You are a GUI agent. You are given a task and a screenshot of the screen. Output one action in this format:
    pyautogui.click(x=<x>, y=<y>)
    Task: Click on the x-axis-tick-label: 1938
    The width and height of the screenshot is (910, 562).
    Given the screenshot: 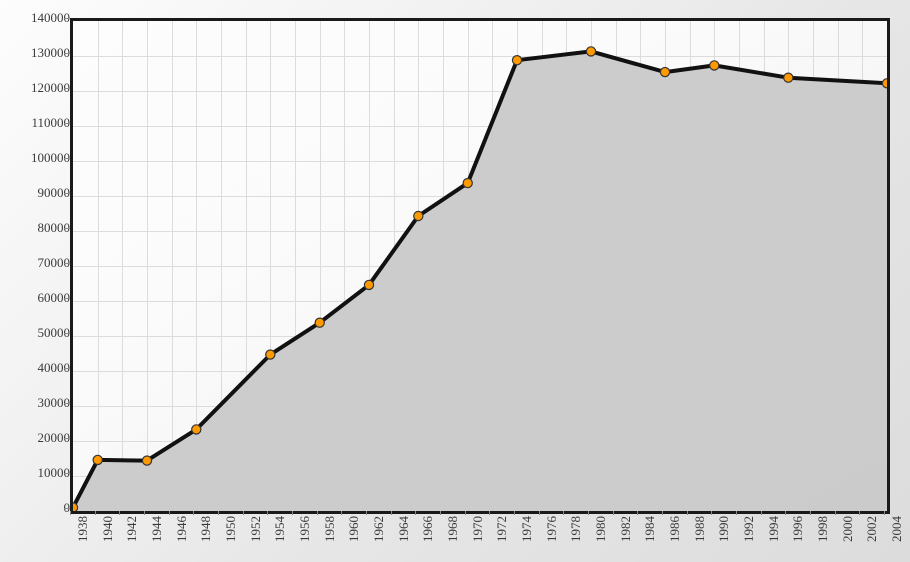 What is the action you would take?
    pyautogui.click(x=82, y=529)
    